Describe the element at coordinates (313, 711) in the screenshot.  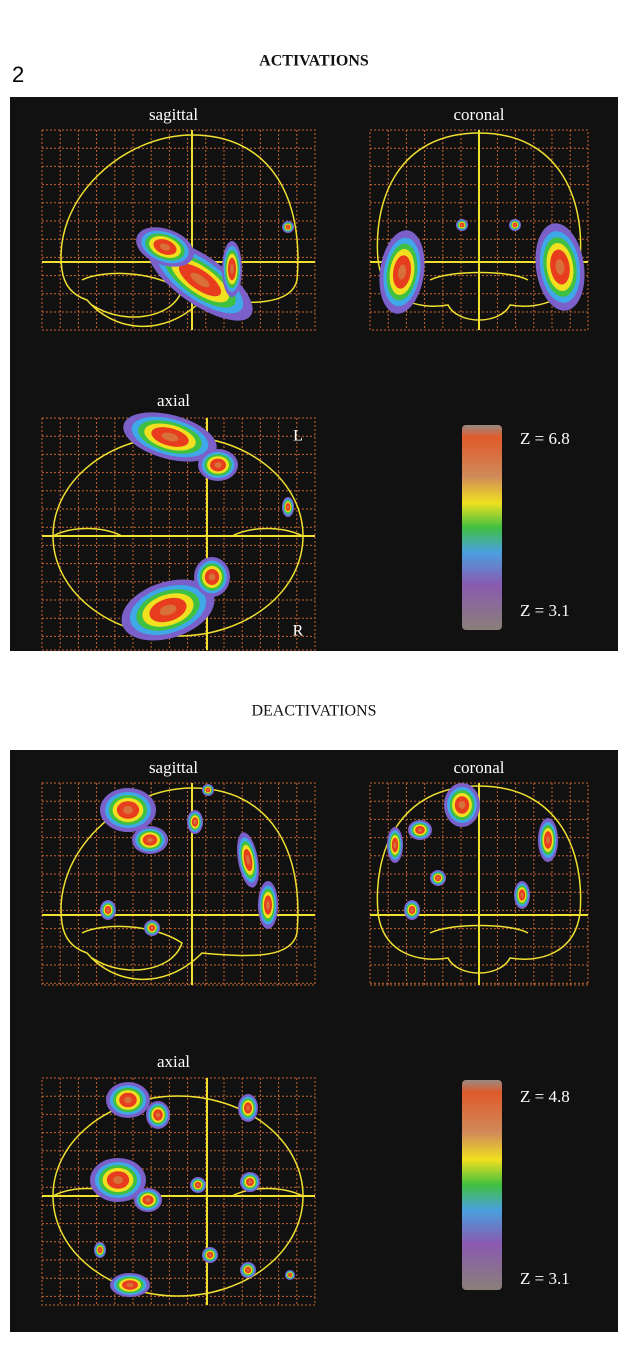
I see `panel-title: DEACTIVATIONS` at that location.